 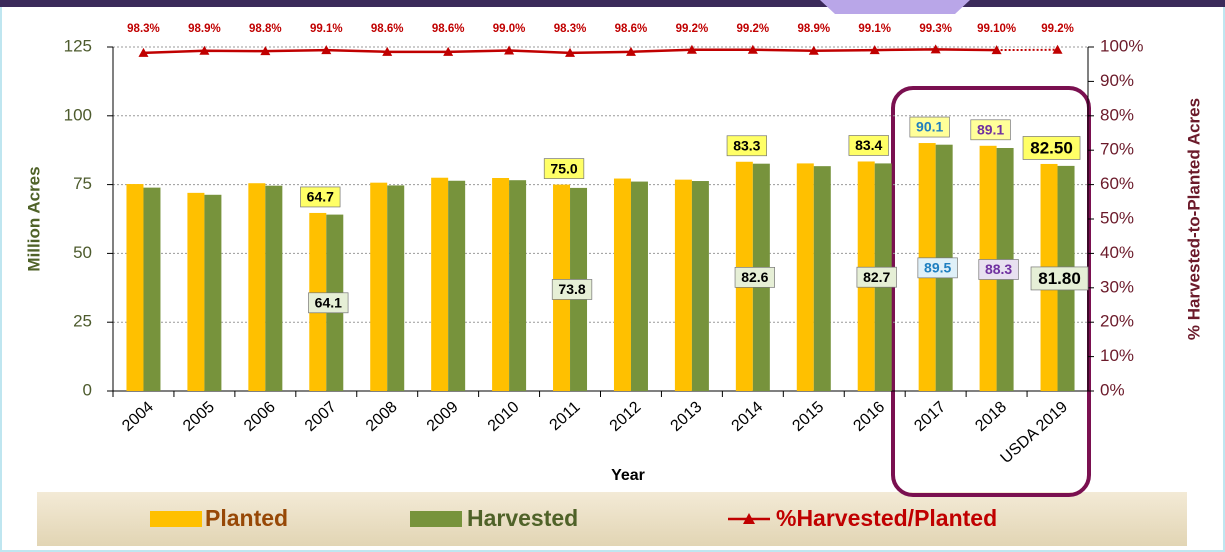 What do you see at coordinates (935, 29) in the screenshot?
I see `pct-label: 99.3%` at bounding box center [935, 29].